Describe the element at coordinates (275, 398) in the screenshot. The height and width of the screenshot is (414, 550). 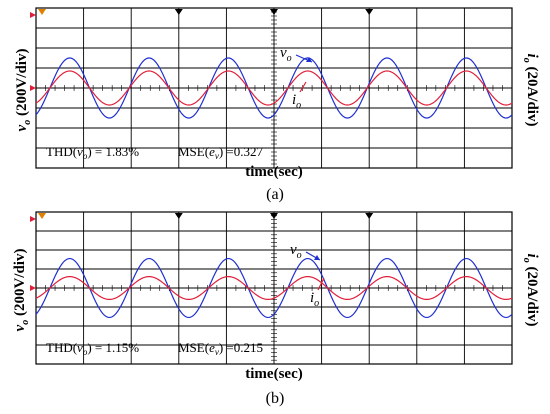
I see `caption-b: (b)` at that location.